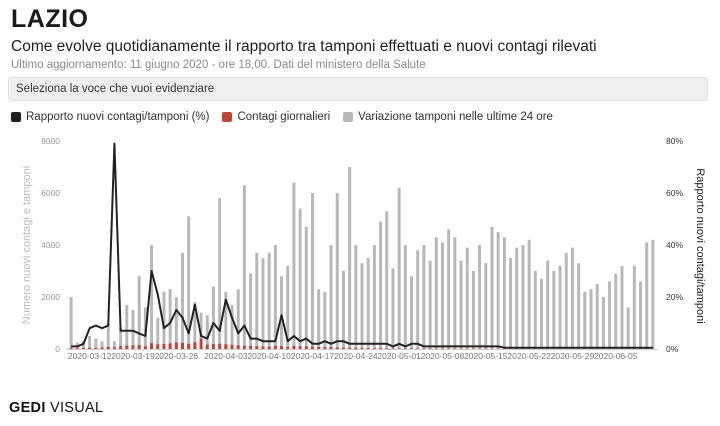  I want to click on legend-swatch-daily-cases, so click(227, 117).